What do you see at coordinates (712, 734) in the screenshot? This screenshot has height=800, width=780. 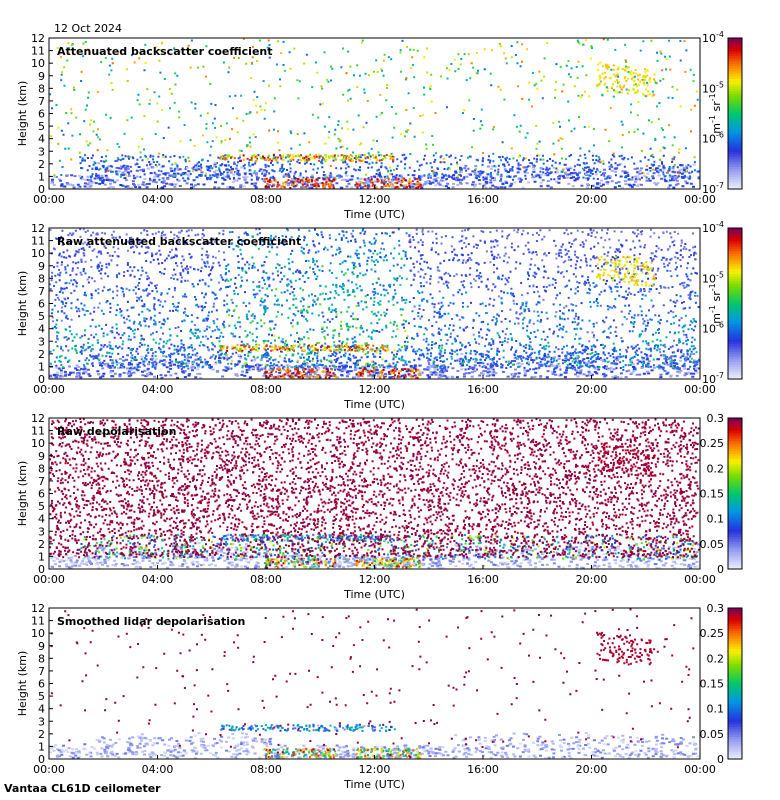 I see `colorbar-tick-label: 0.05` at bounding box center [712, 734].